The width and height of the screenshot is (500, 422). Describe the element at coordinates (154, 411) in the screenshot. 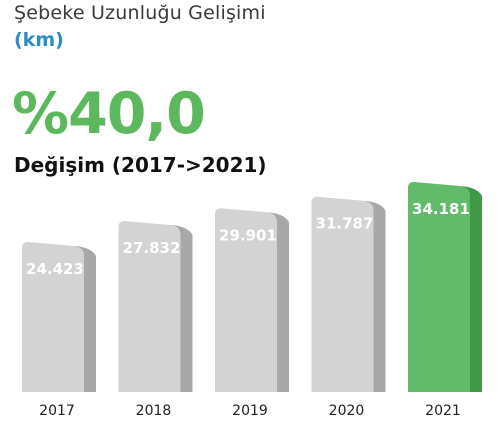

I see `x-tick-label: 2018` at that location.